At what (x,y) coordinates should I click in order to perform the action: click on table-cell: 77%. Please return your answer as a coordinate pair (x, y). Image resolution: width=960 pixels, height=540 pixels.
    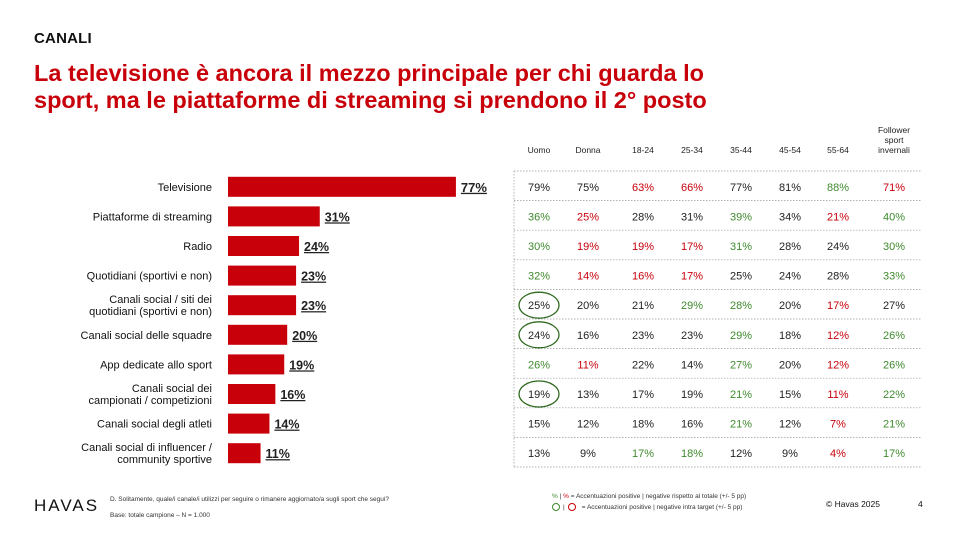
    Looking at the image, I should click on (741, 188).